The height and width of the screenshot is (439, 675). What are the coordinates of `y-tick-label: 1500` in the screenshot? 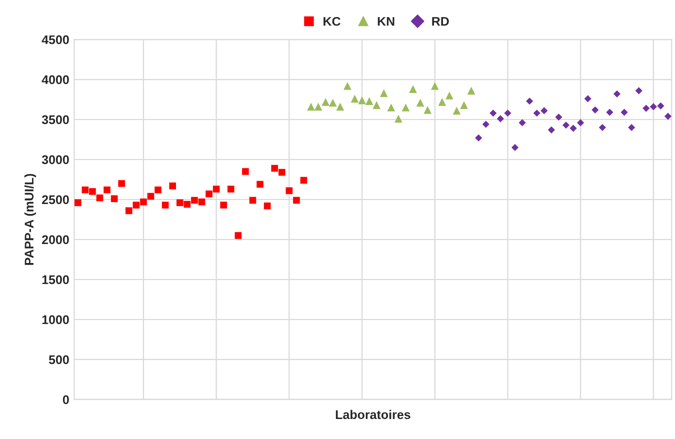 It's located at (55, 279).